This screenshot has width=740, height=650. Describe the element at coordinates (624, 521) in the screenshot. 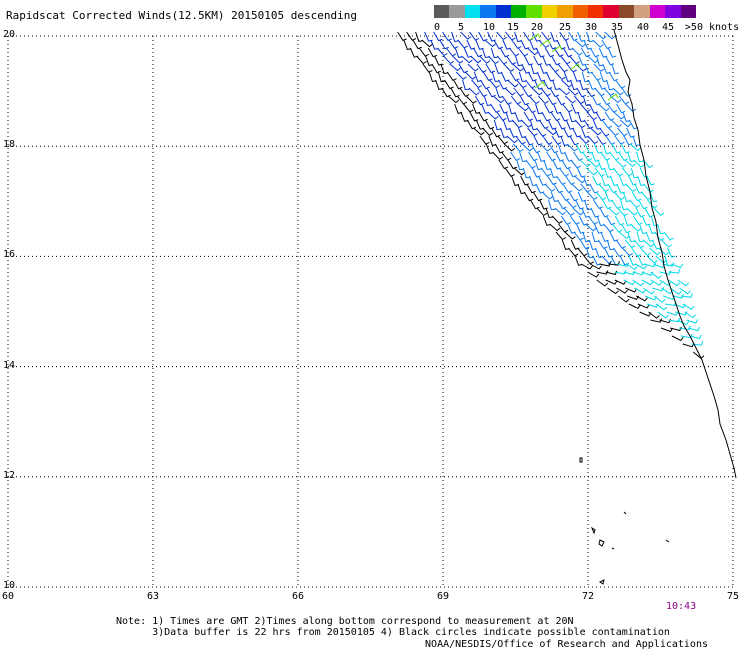

I see `island-icon` at that location.